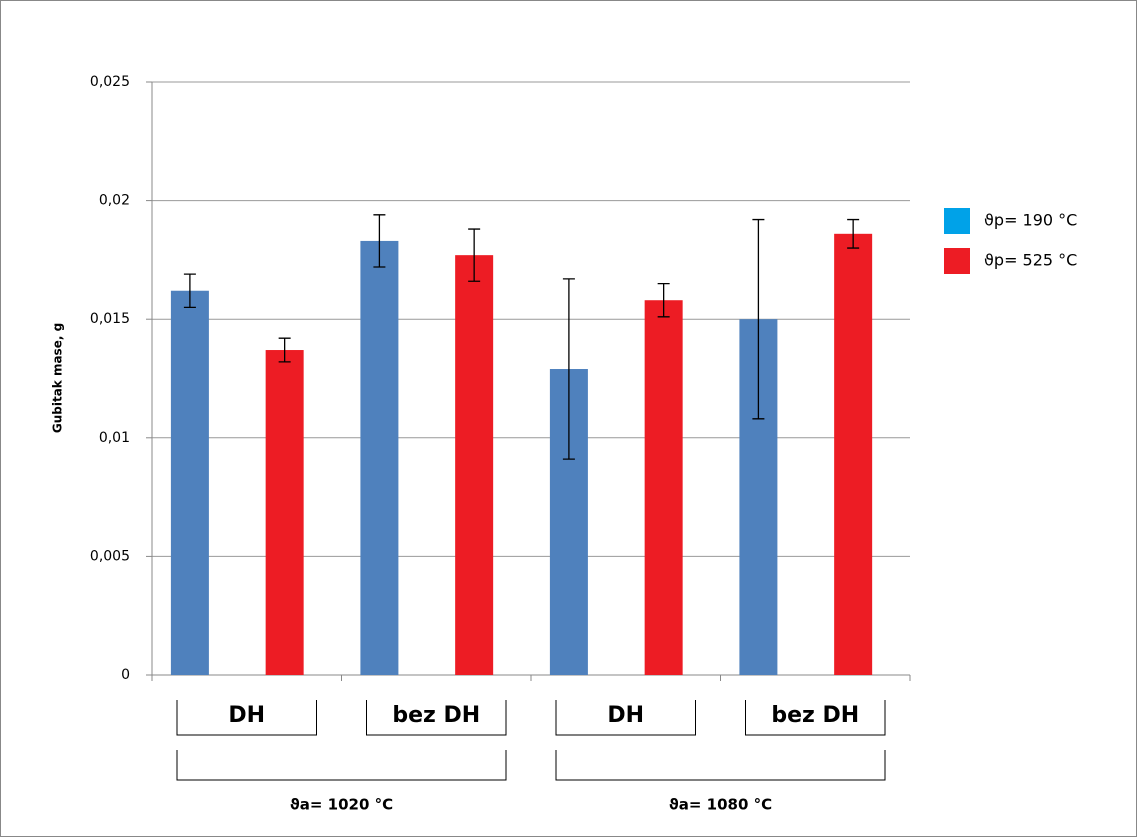 The width and height of the screenshot is (1137, 837). What do you see at coordinates (114, 201) in the screenshot?
I see `y-tick-label: 0,02` at bounding box center [114, 201].